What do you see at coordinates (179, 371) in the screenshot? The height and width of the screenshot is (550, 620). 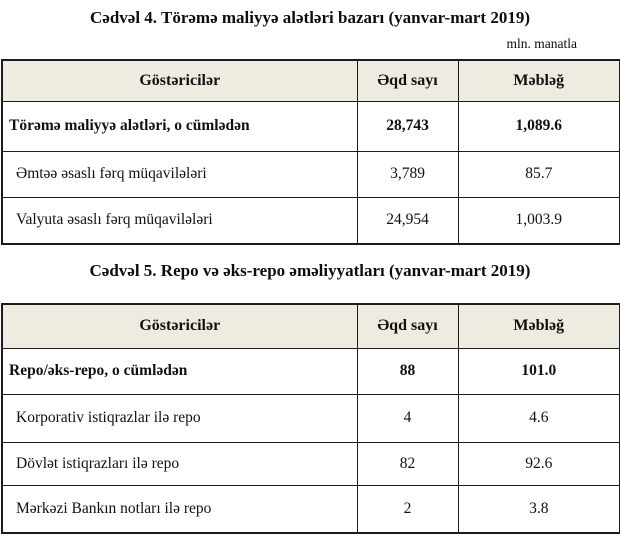 I see `row-label: Repo/əks-repo, o cümlədən` at bounding box center [179, 371].